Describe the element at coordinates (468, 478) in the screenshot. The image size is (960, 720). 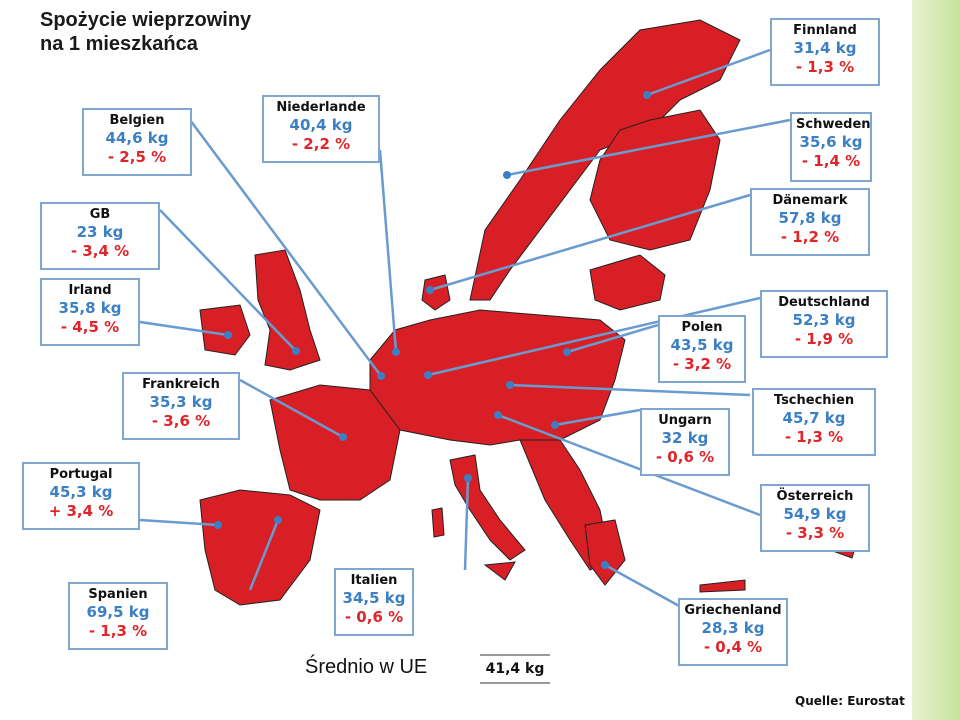
I see `dot-italien` at that location.